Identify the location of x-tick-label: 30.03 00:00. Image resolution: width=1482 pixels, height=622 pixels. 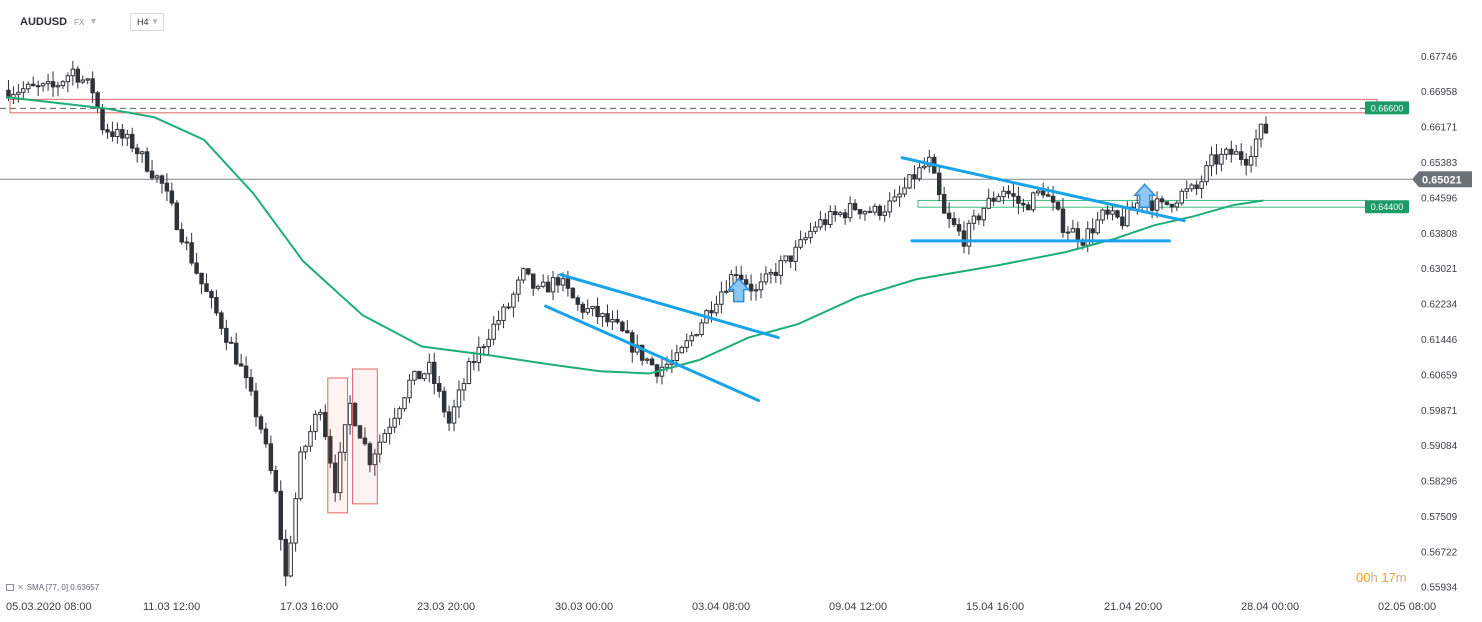
(584, 607).